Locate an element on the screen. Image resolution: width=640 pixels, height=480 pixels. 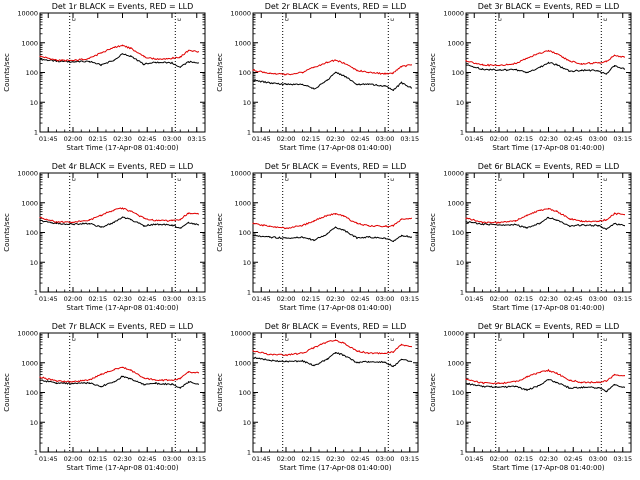
y-tick-label: 1000 is located at coordinates (242, 363).